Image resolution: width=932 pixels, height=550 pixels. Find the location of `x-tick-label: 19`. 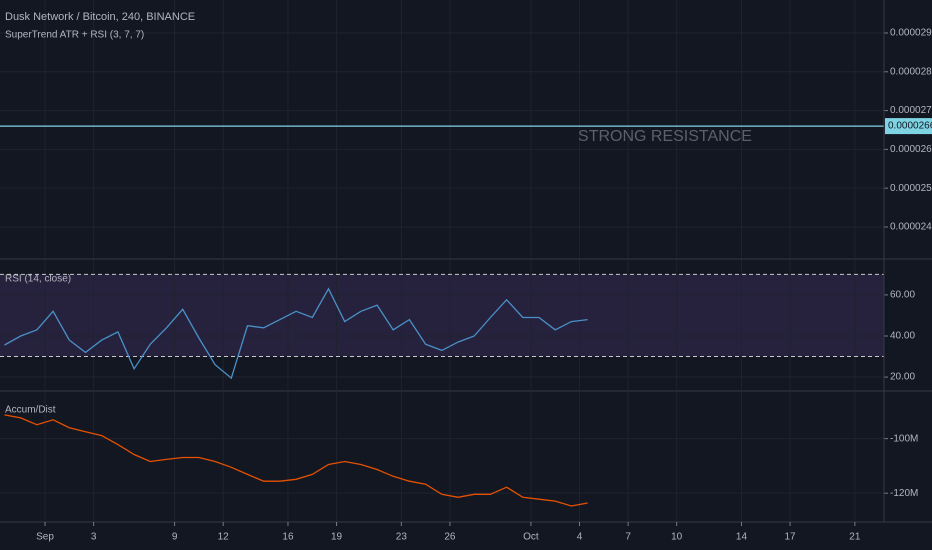

x-tick-label: 19 is located at coordinates (337, 537).